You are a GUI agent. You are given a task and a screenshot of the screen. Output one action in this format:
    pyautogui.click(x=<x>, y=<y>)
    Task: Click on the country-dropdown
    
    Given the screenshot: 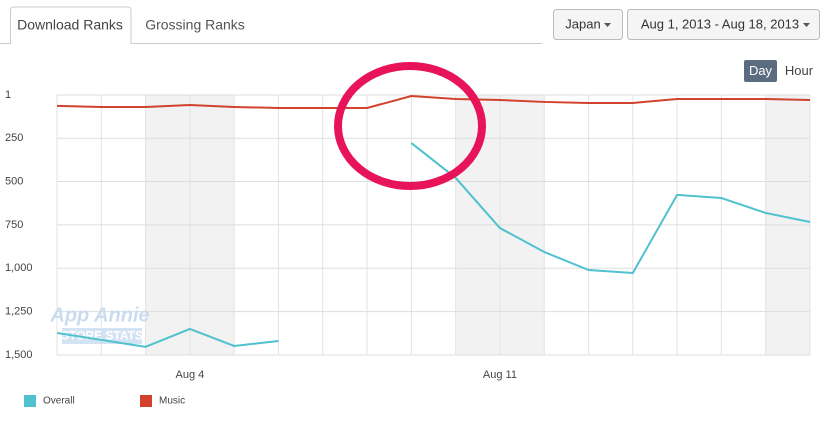 What is the action you would take?
    pyautogui.click(x=588, y=24)
    